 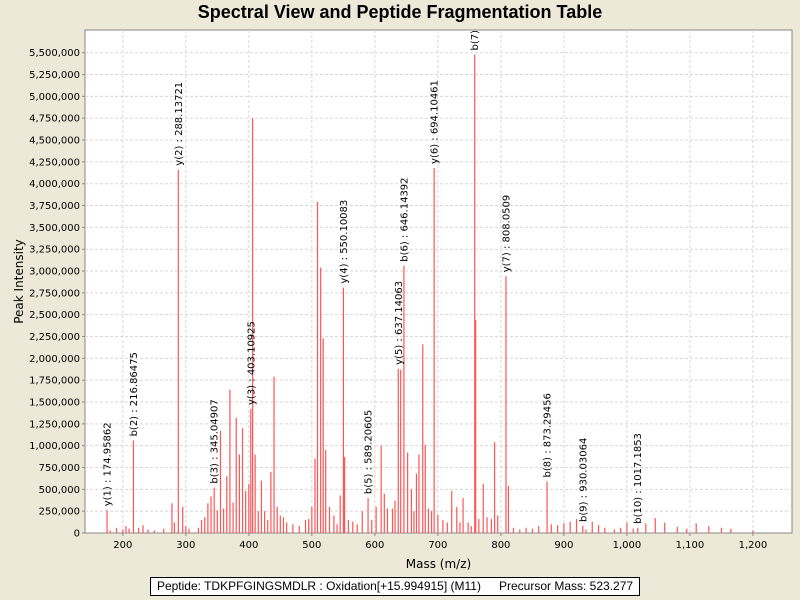 What do you see at coordinates (627, 545) in the screenshot?
I see `x-tick-label: 1,000` at bounding box center [627, 545].